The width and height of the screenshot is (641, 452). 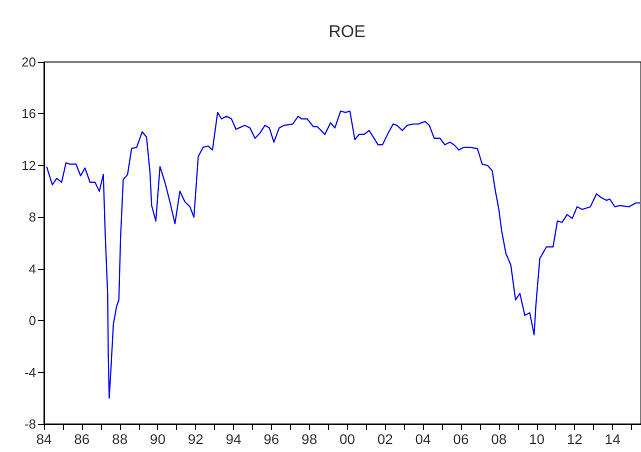 I want to click on x-tick-label: 10, so click(x=536, y=439).